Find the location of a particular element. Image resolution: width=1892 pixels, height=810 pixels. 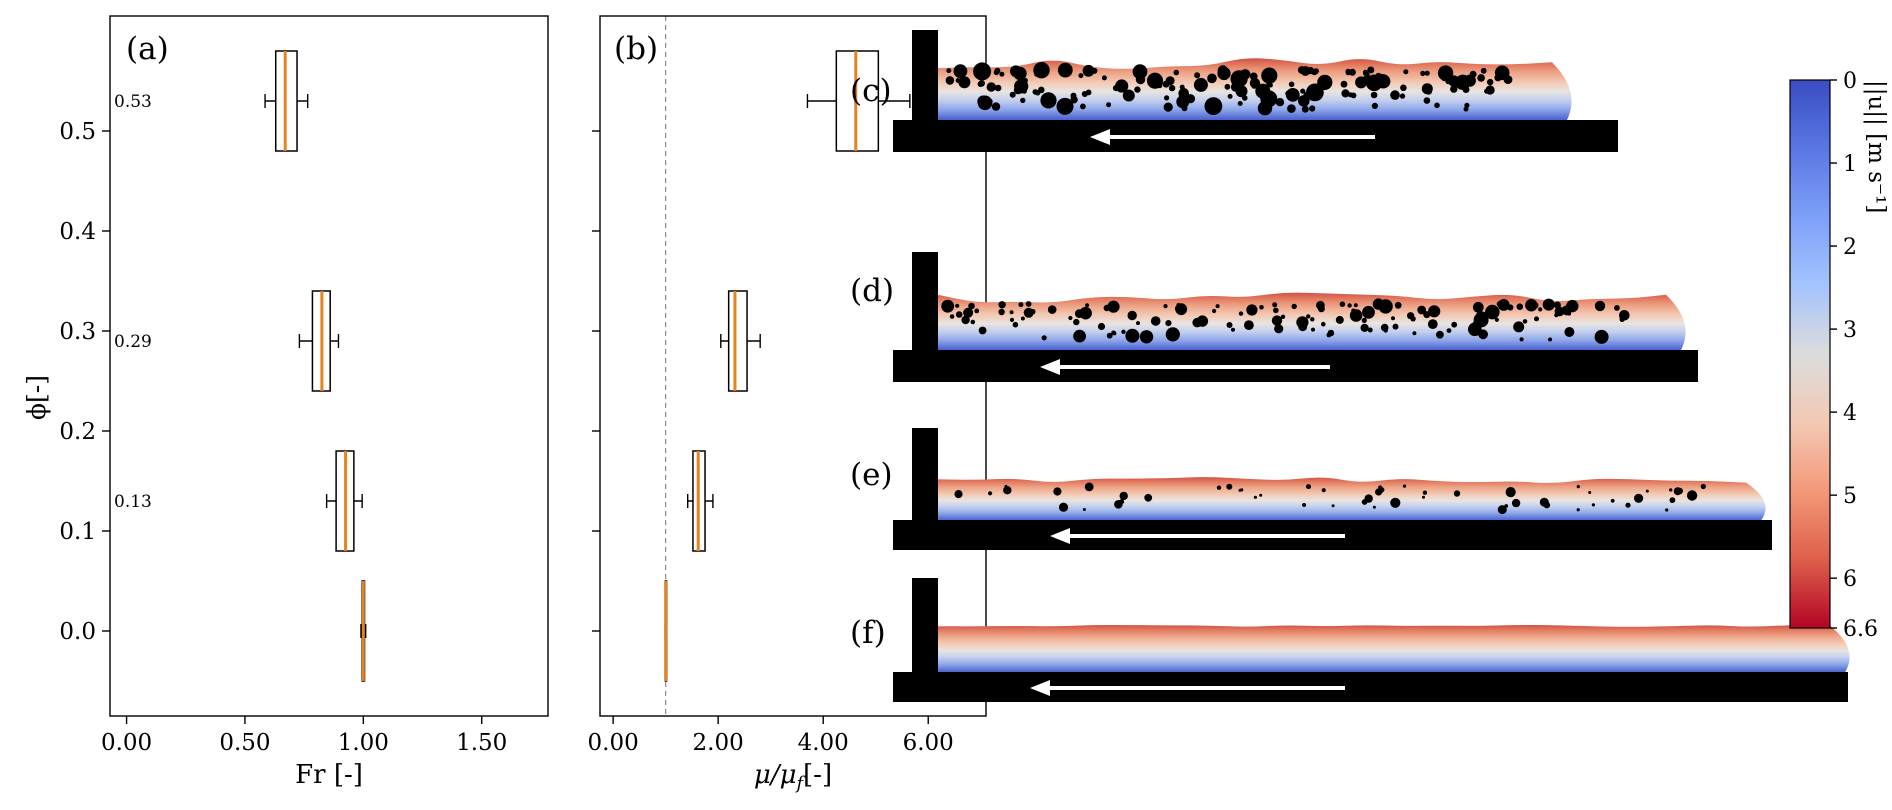

mu-ratio-units: [-] is located at coordinates (818, 775).